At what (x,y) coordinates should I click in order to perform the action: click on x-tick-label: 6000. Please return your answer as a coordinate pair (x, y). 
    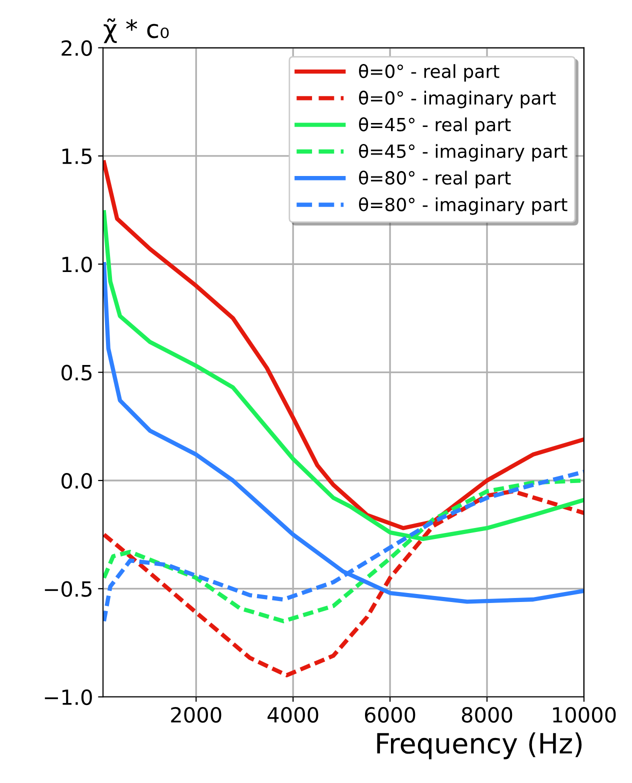
    Looking at the image, I should click on (390, 714).